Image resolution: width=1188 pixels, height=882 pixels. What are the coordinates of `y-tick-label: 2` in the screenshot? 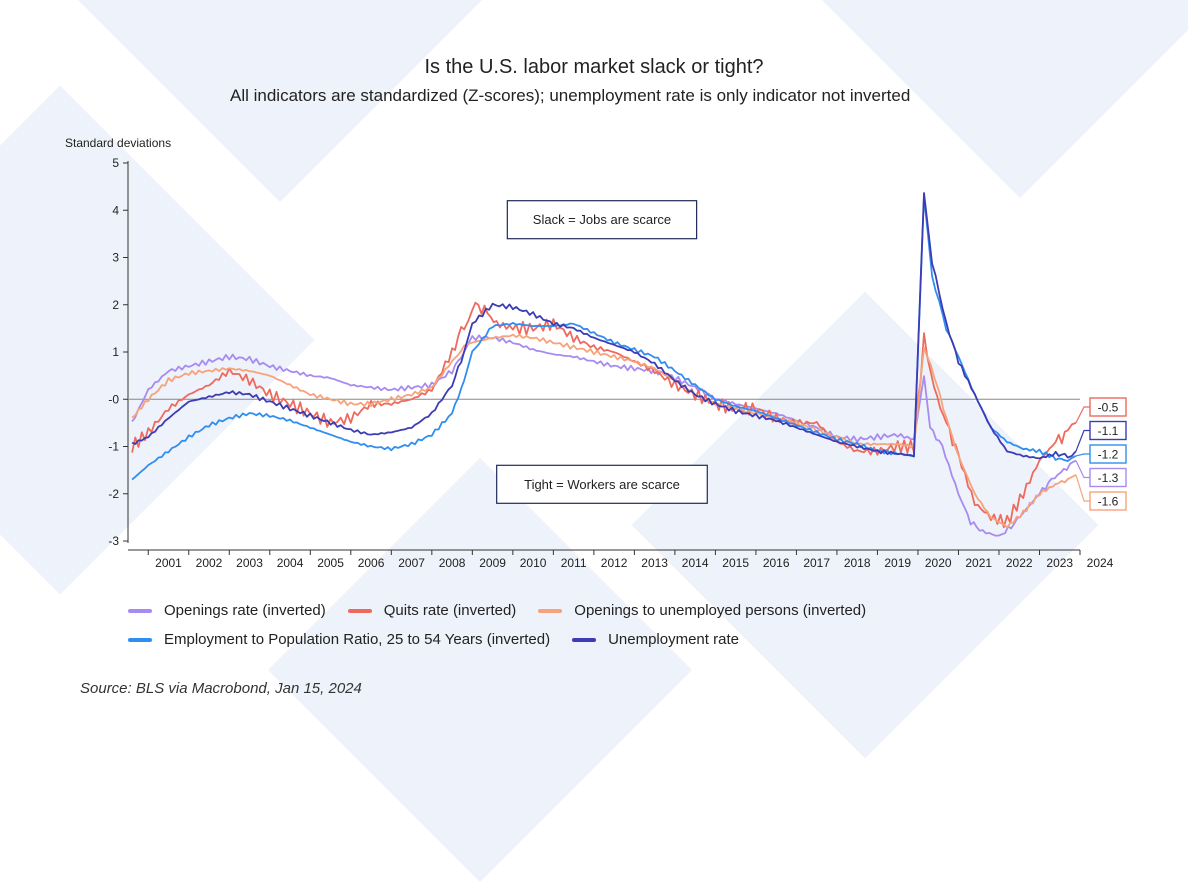 It's located at (115, 305).